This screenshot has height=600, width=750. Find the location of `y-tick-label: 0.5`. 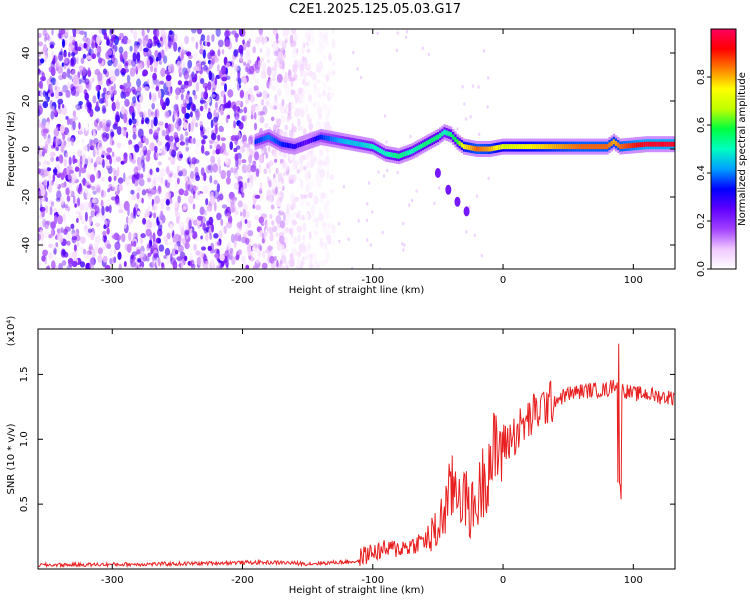

y-tick-label: 0.5 is located at coordinates (24, 504).